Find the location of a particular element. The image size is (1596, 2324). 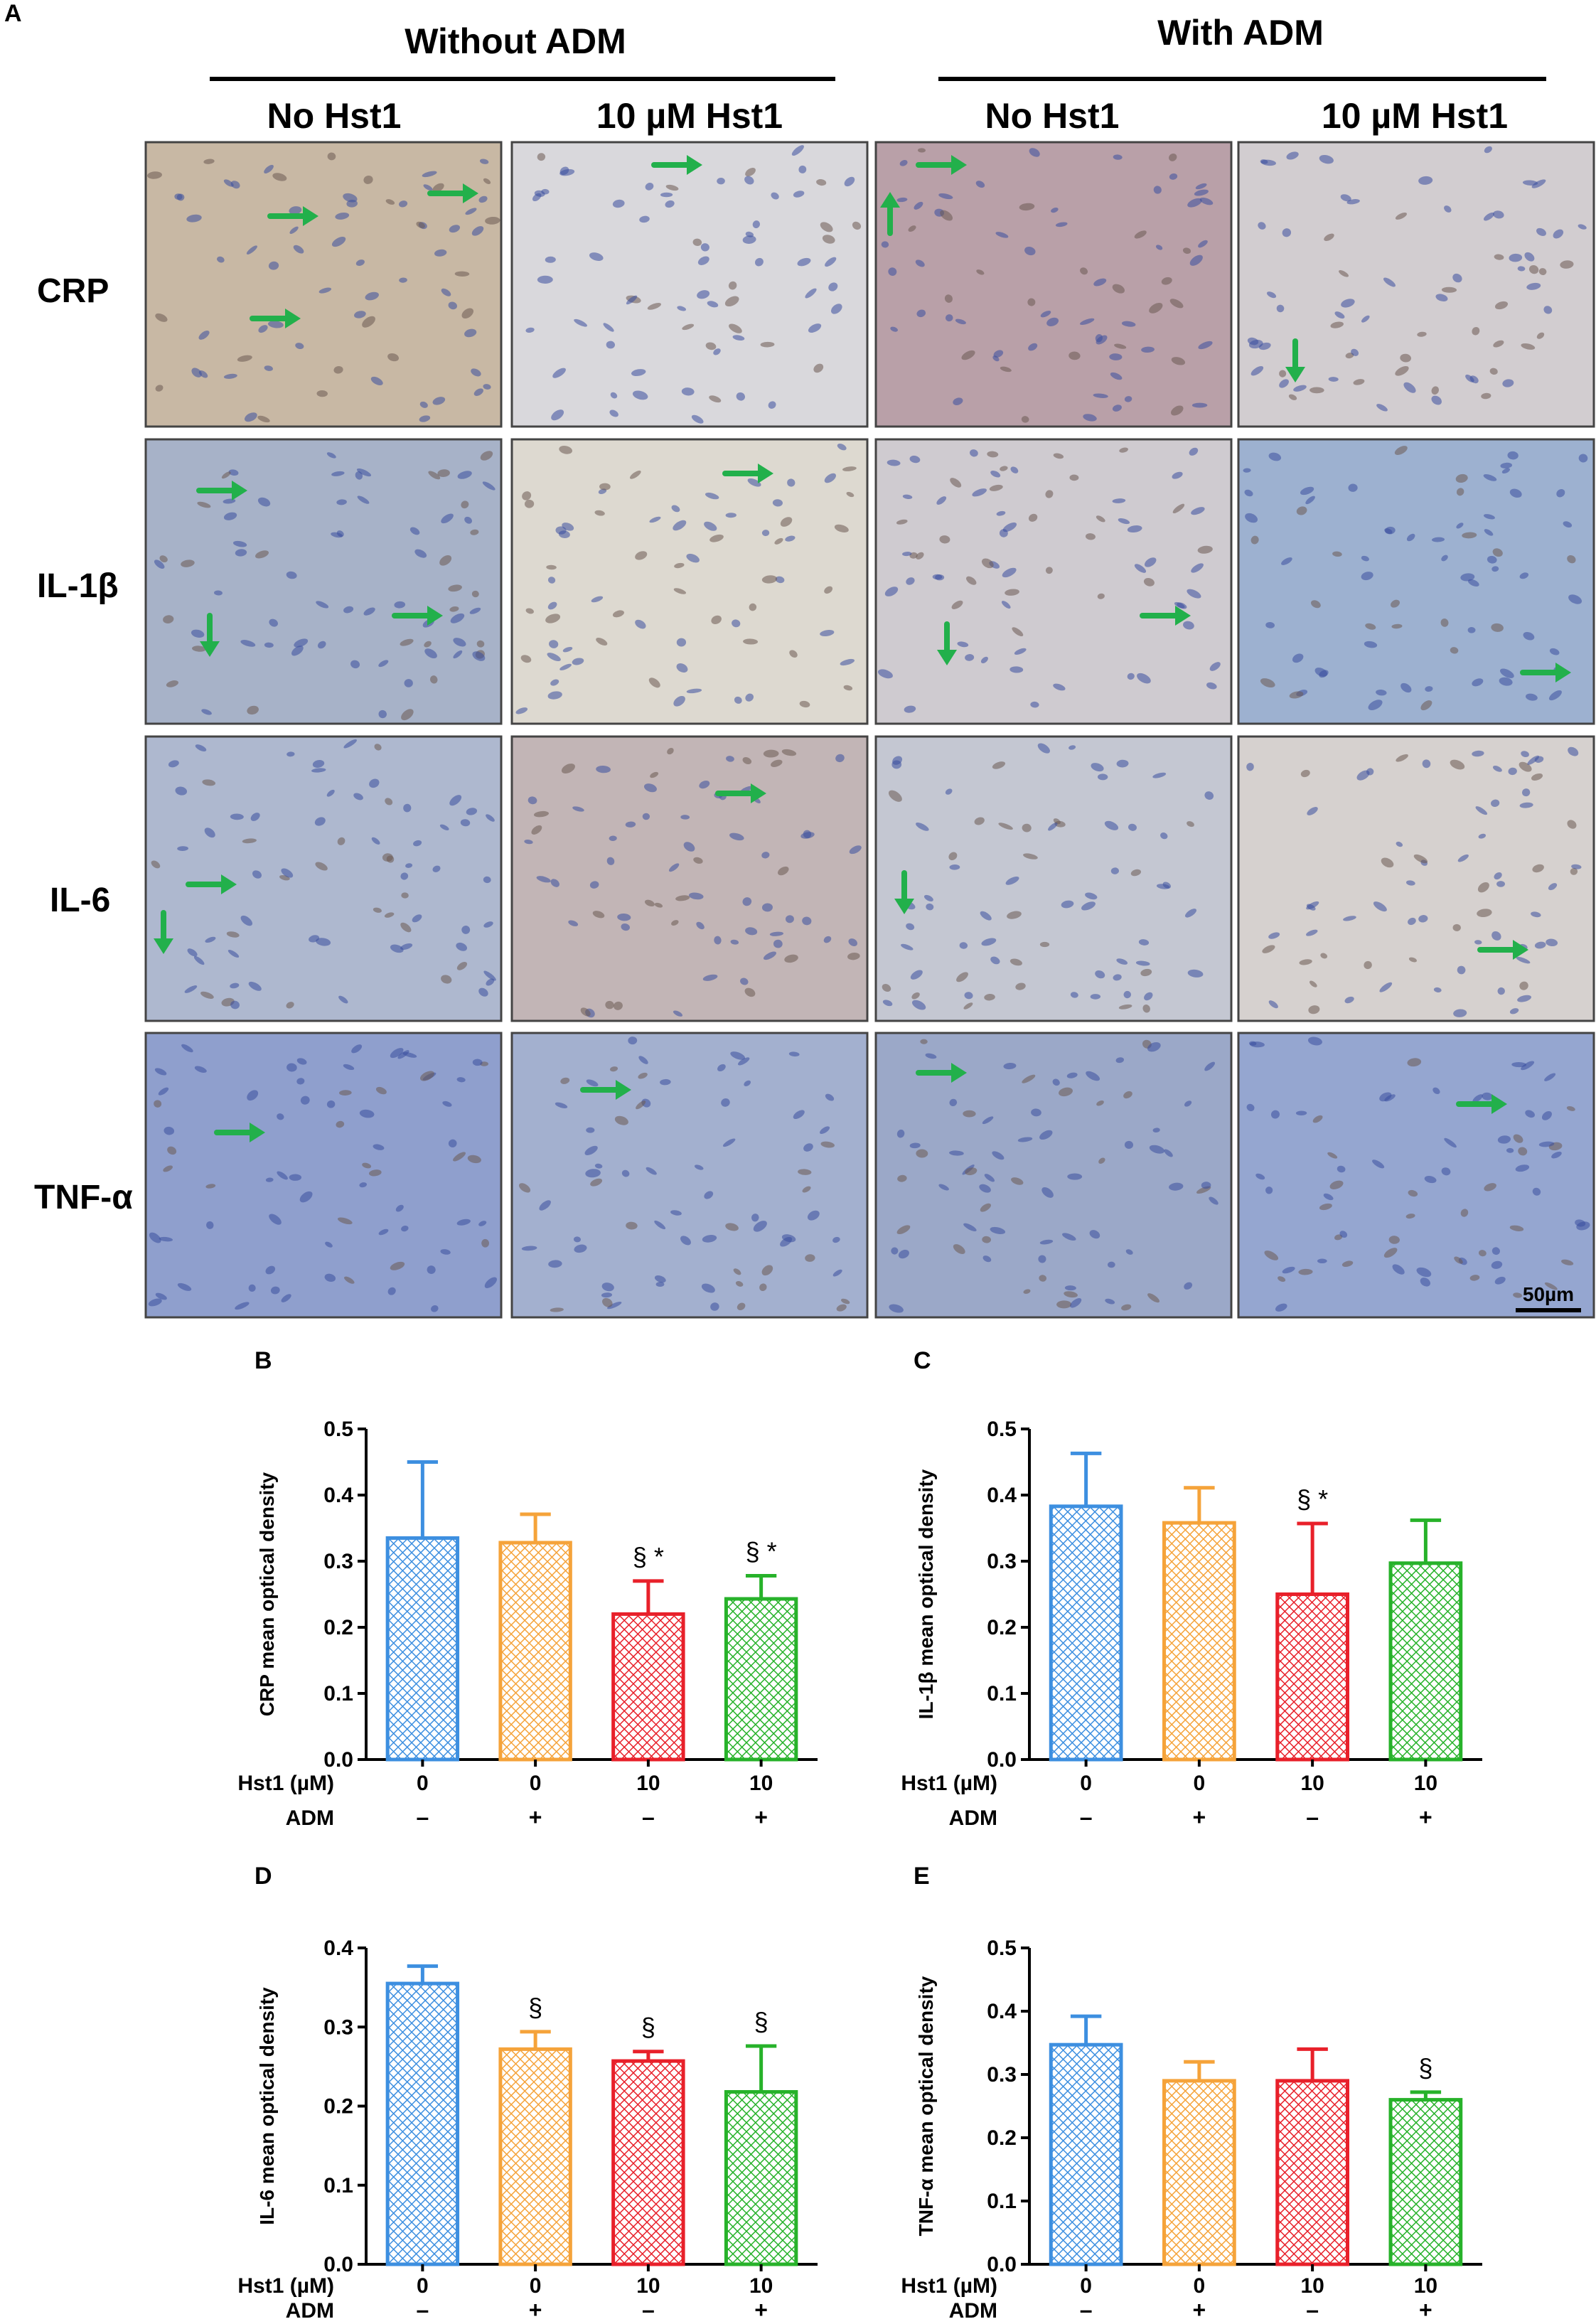

micrograph-tnfa-col1 is located at coordinates (323, 1175).